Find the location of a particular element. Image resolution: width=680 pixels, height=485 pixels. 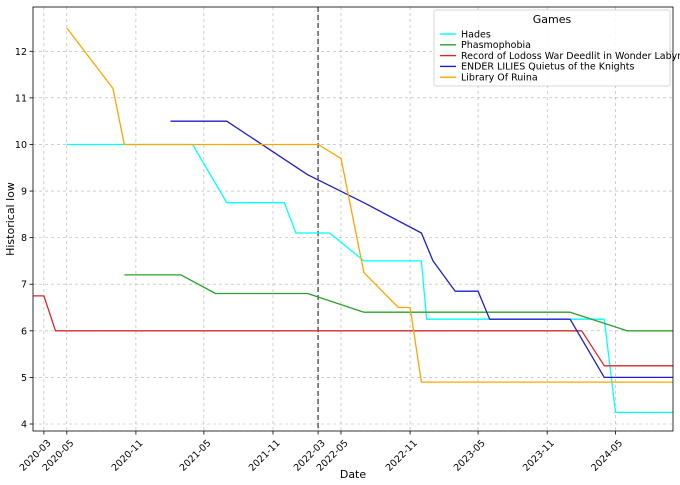

x-tick-label: 2020-11 is located at coordinates (128, 456).